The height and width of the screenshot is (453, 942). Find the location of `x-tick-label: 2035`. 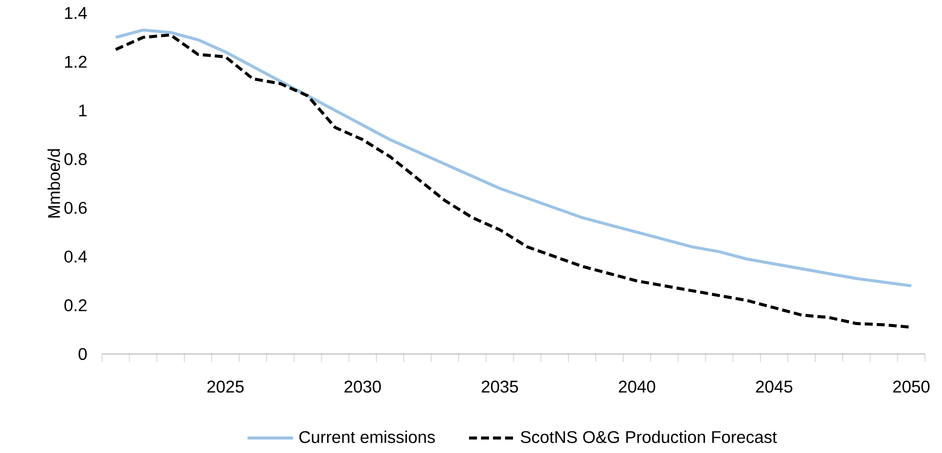

x-tick-label: 2035 is located at coordinates (500, 386).